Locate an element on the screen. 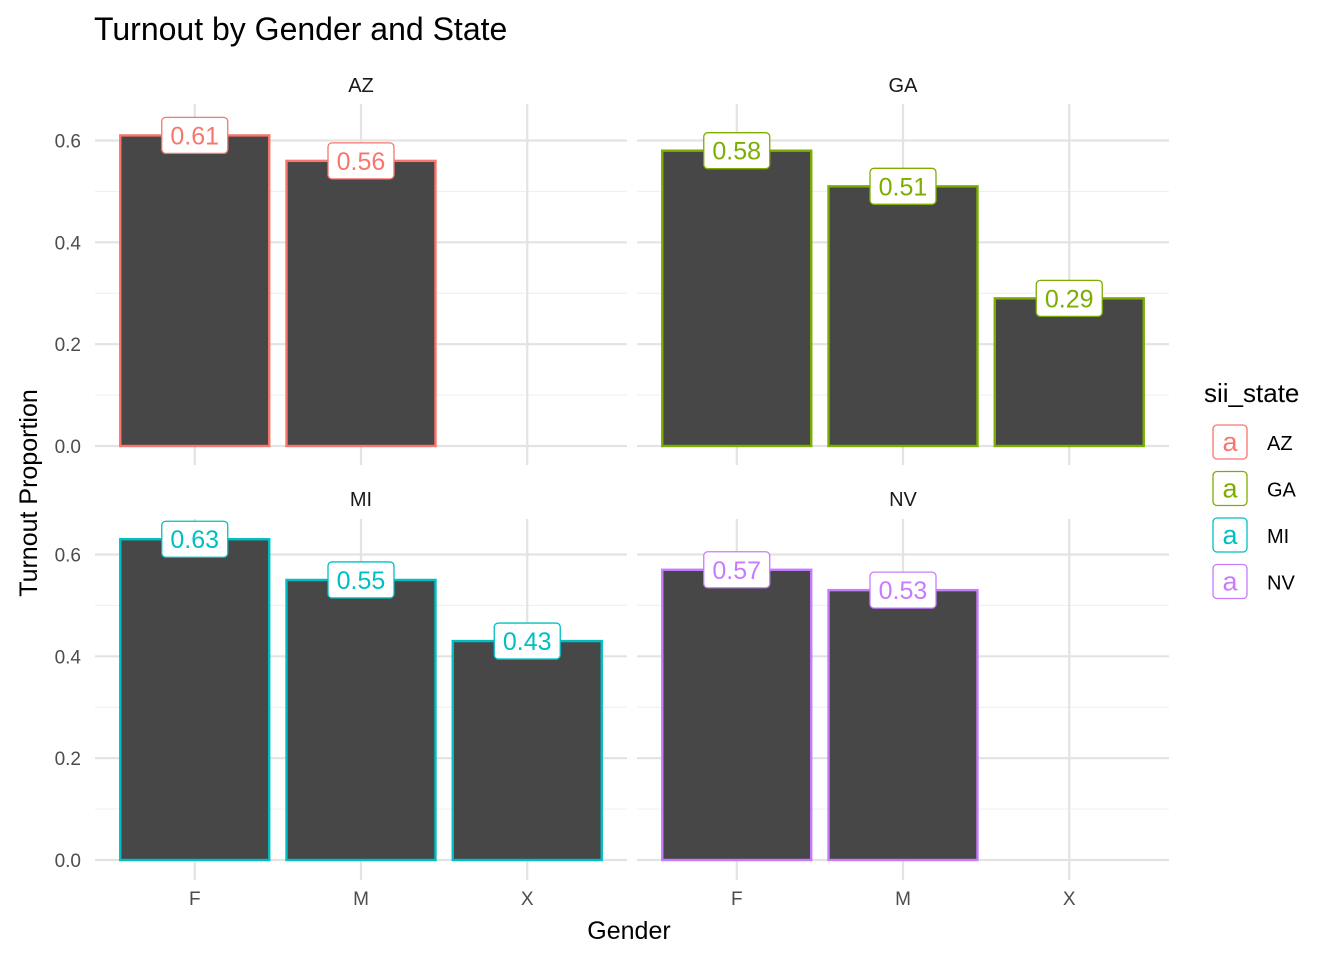 The image size is (1344, 960). data-label-ga-m: 0.51 is located at coordinates (903, 186).